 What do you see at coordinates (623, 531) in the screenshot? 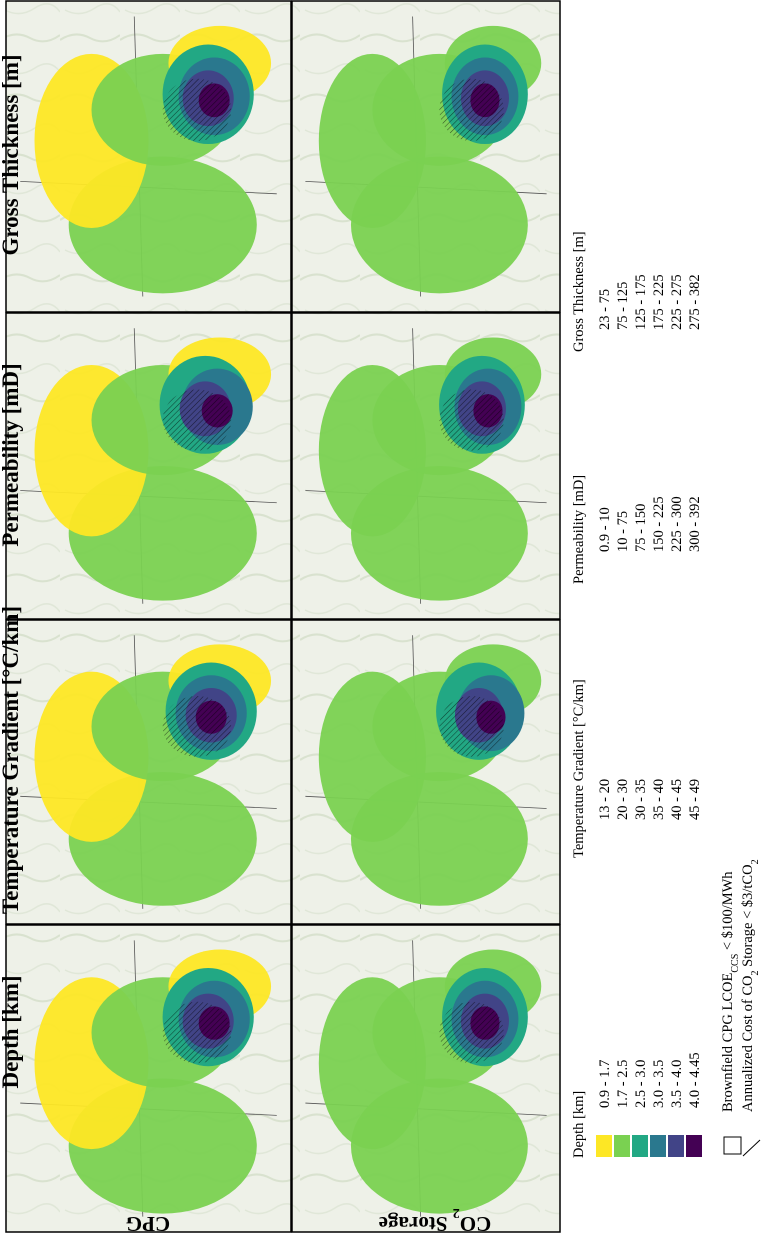
I see `legend-range-2-1: 10 - 75` at bounding box center [623, 531].